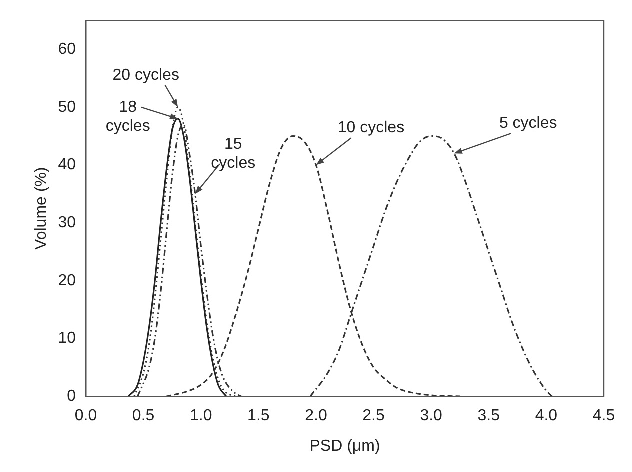 The height and width of the screenshot is (472, 632). What do you see at coordinates (604, 416) in the screenshot?
I see `x-tick-label: 4.5` at bounding box center [604, 416].